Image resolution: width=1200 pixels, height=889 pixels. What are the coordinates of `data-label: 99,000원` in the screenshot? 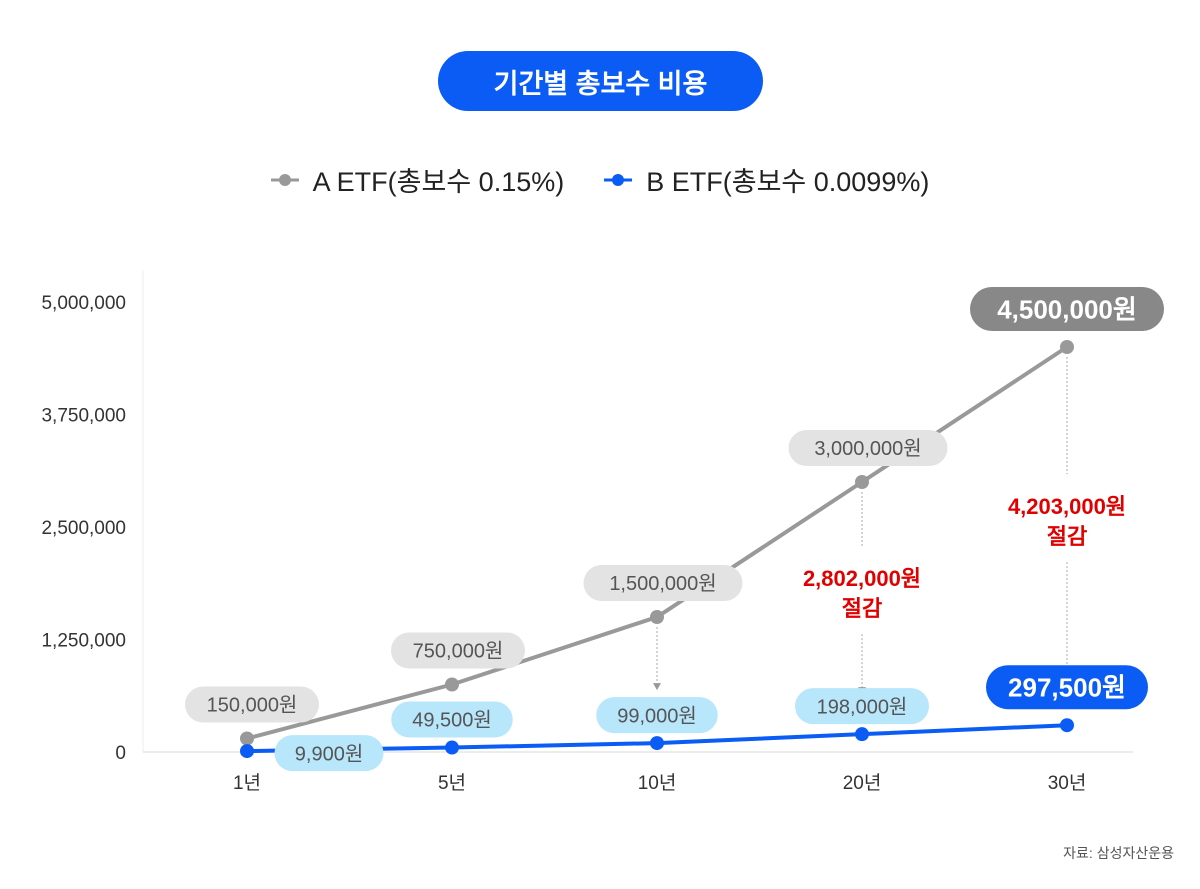 It's located at (657, 715).